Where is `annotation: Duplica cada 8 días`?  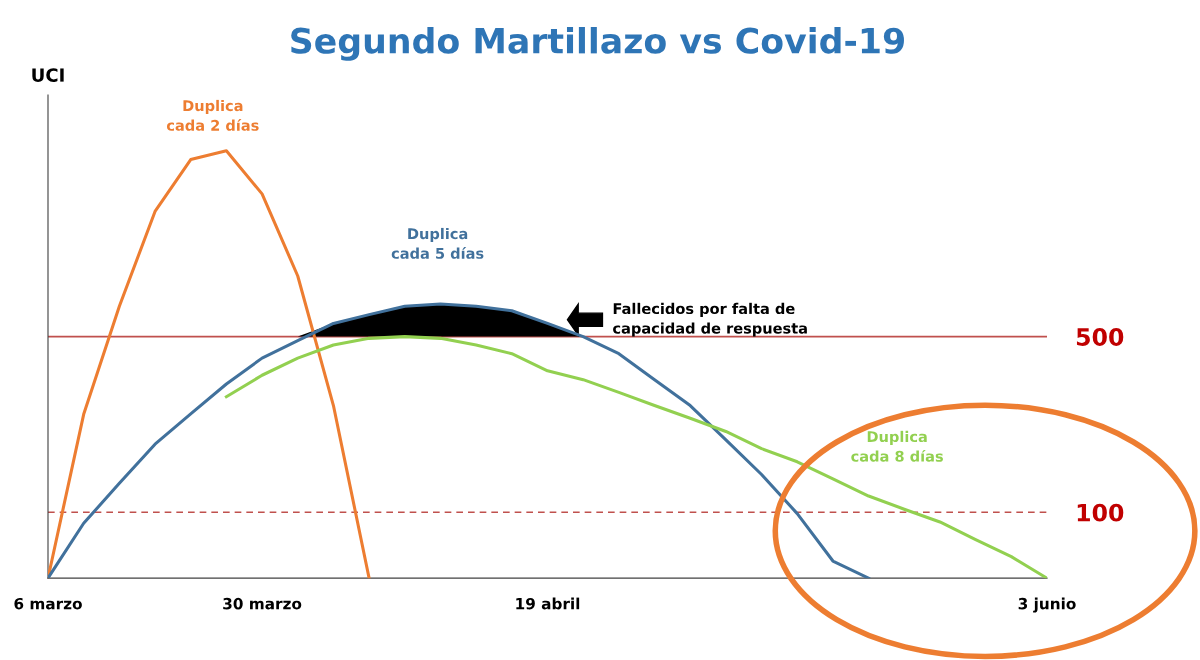
annotation: Duplica cada 8 días is located at coordinates (897, 446).